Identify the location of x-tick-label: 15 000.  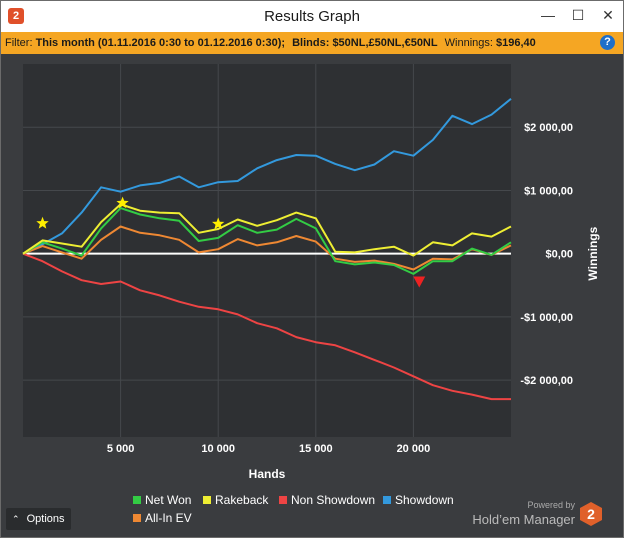
(316, 449).